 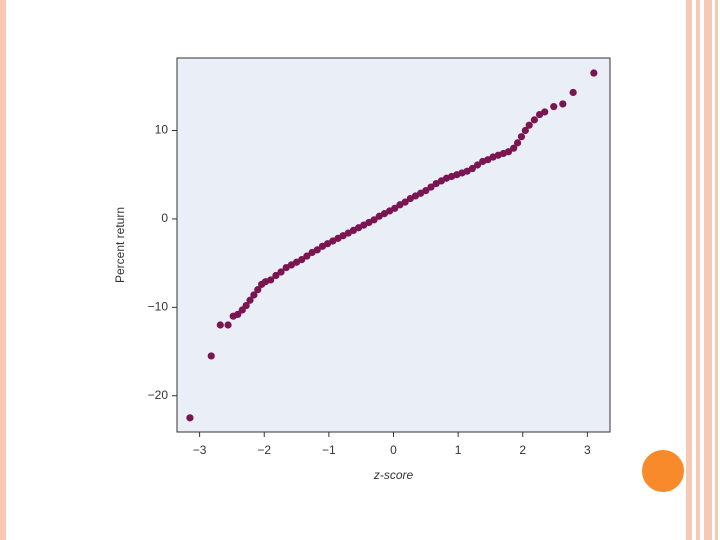 What do you see at coordinates (264, 450) in the screenshot?
I see `x-tick-label: −2` at bounding box center [264, 450].